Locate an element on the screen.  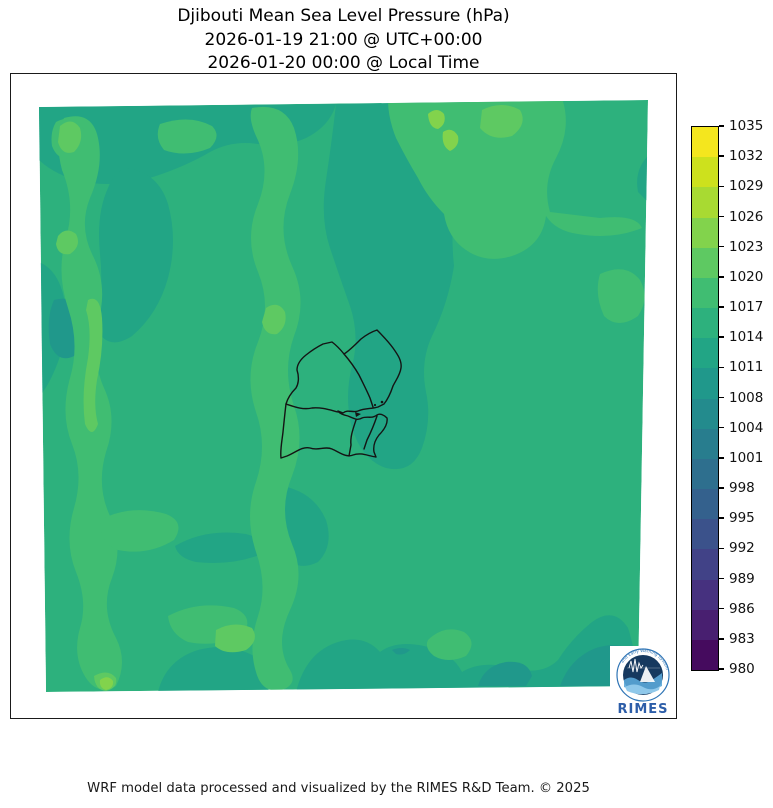
colorbar-tick: 986 is located at coordinates (737, 609).